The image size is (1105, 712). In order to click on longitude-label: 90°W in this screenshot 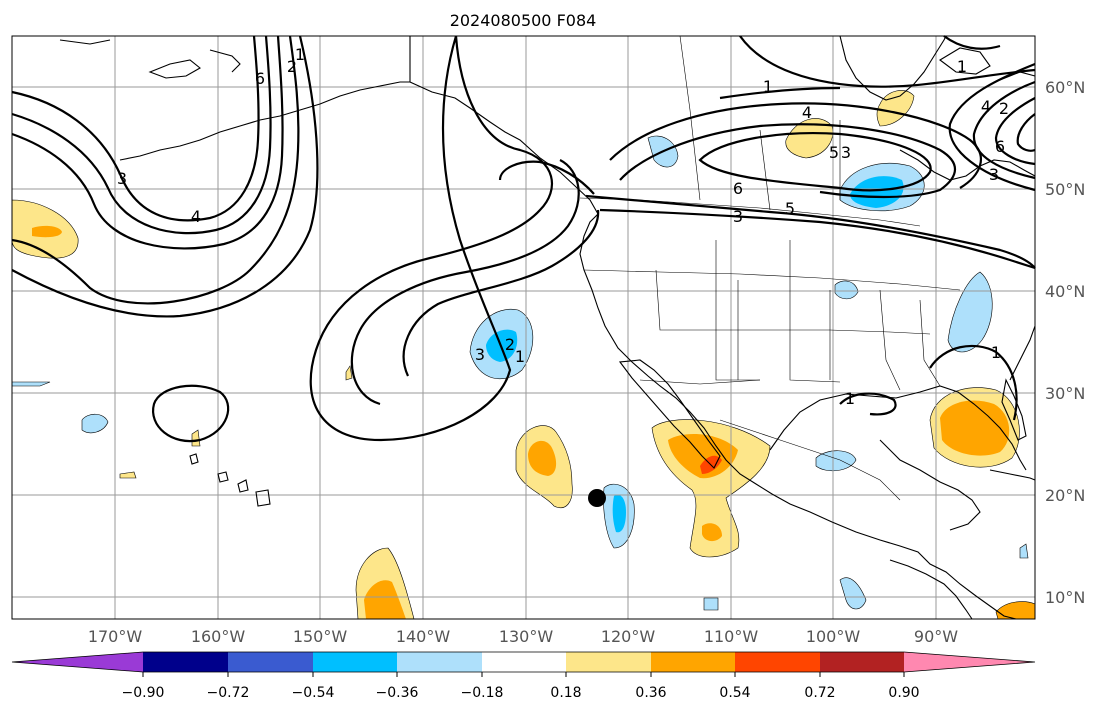, I will do `click(936, 636)`.